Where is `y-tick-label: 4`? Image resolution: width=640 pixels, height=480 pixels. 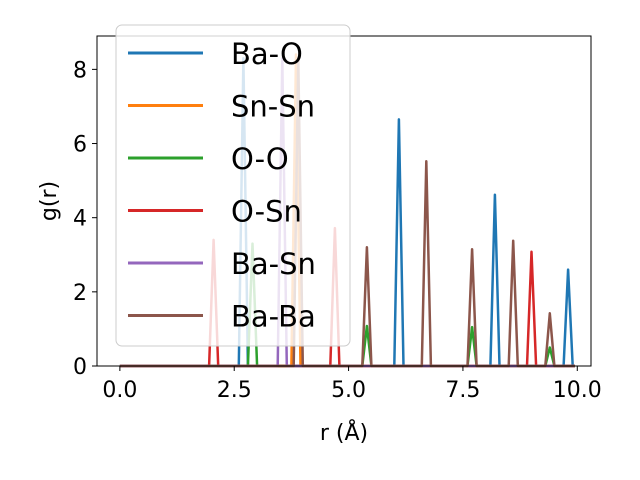 y-tick-label: 4 is located at coordinates (80, 219).